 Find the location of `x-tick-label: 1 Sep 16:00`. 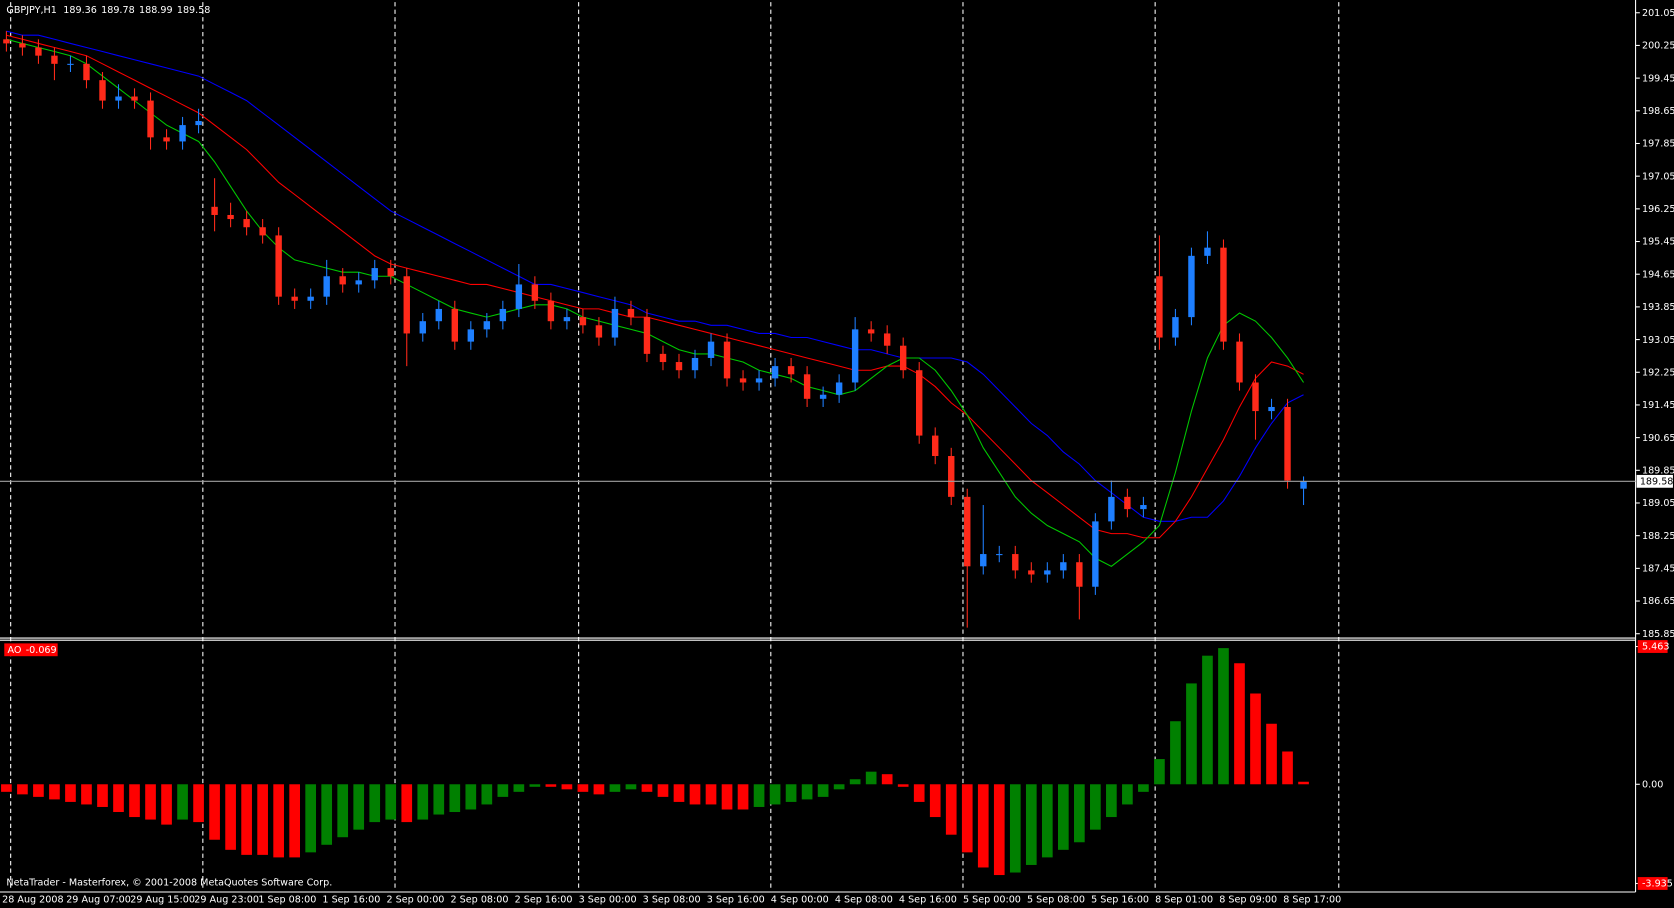

x-tick-label: 1 Sep 16:00 is located at coordinates (351, 900).